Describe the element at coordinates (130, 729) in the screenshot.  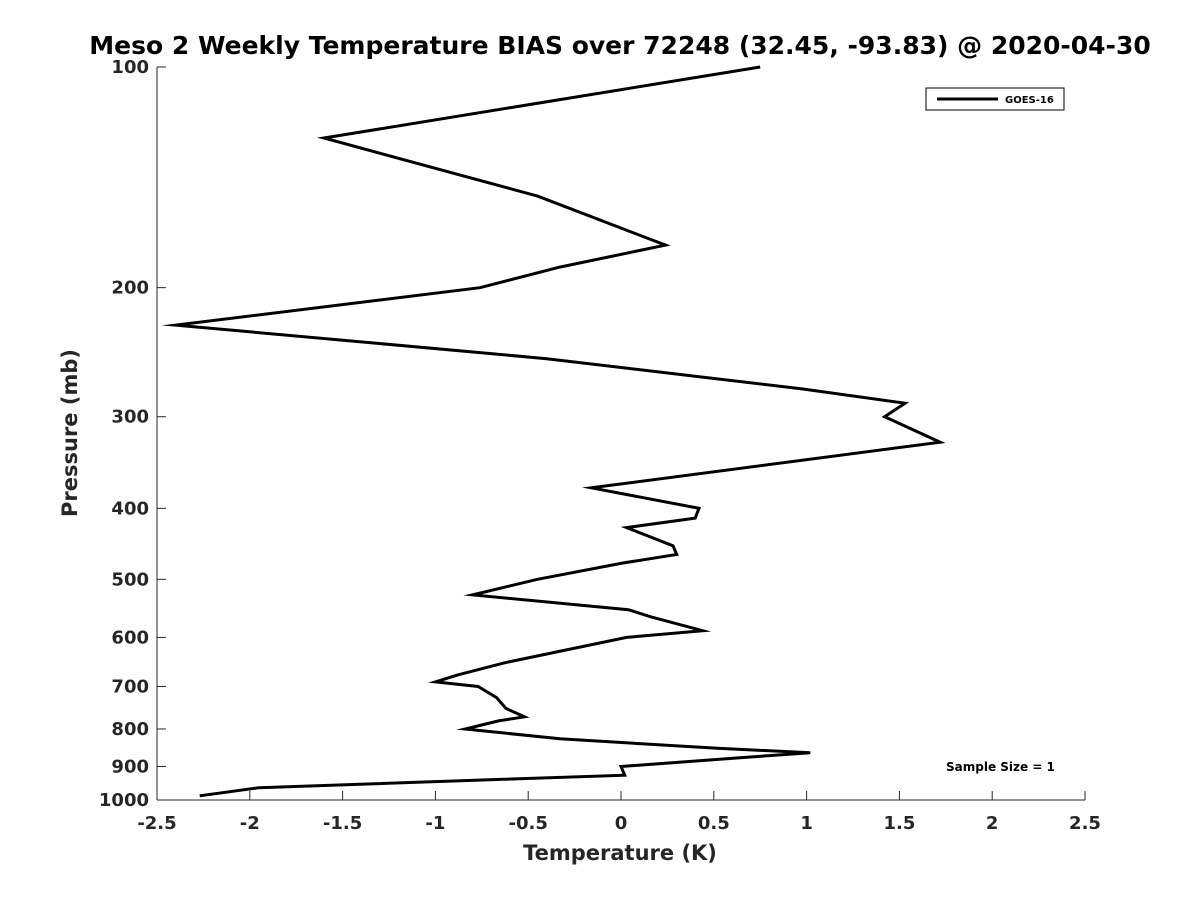
I see `y-tick-label: 800` at that location.